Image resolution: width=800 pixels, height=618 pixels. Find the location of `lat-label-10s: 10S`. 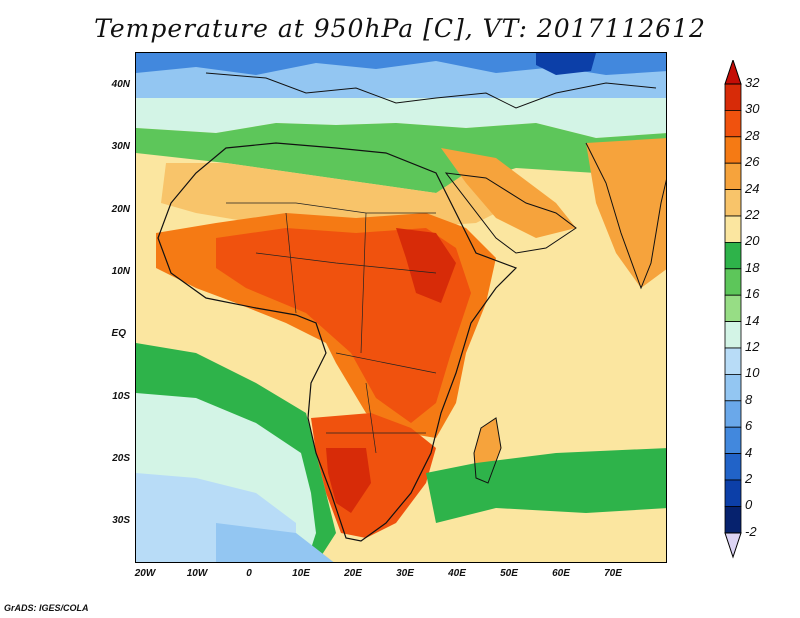

lat-label-10s: 10S is located at coordinates (121, 396).